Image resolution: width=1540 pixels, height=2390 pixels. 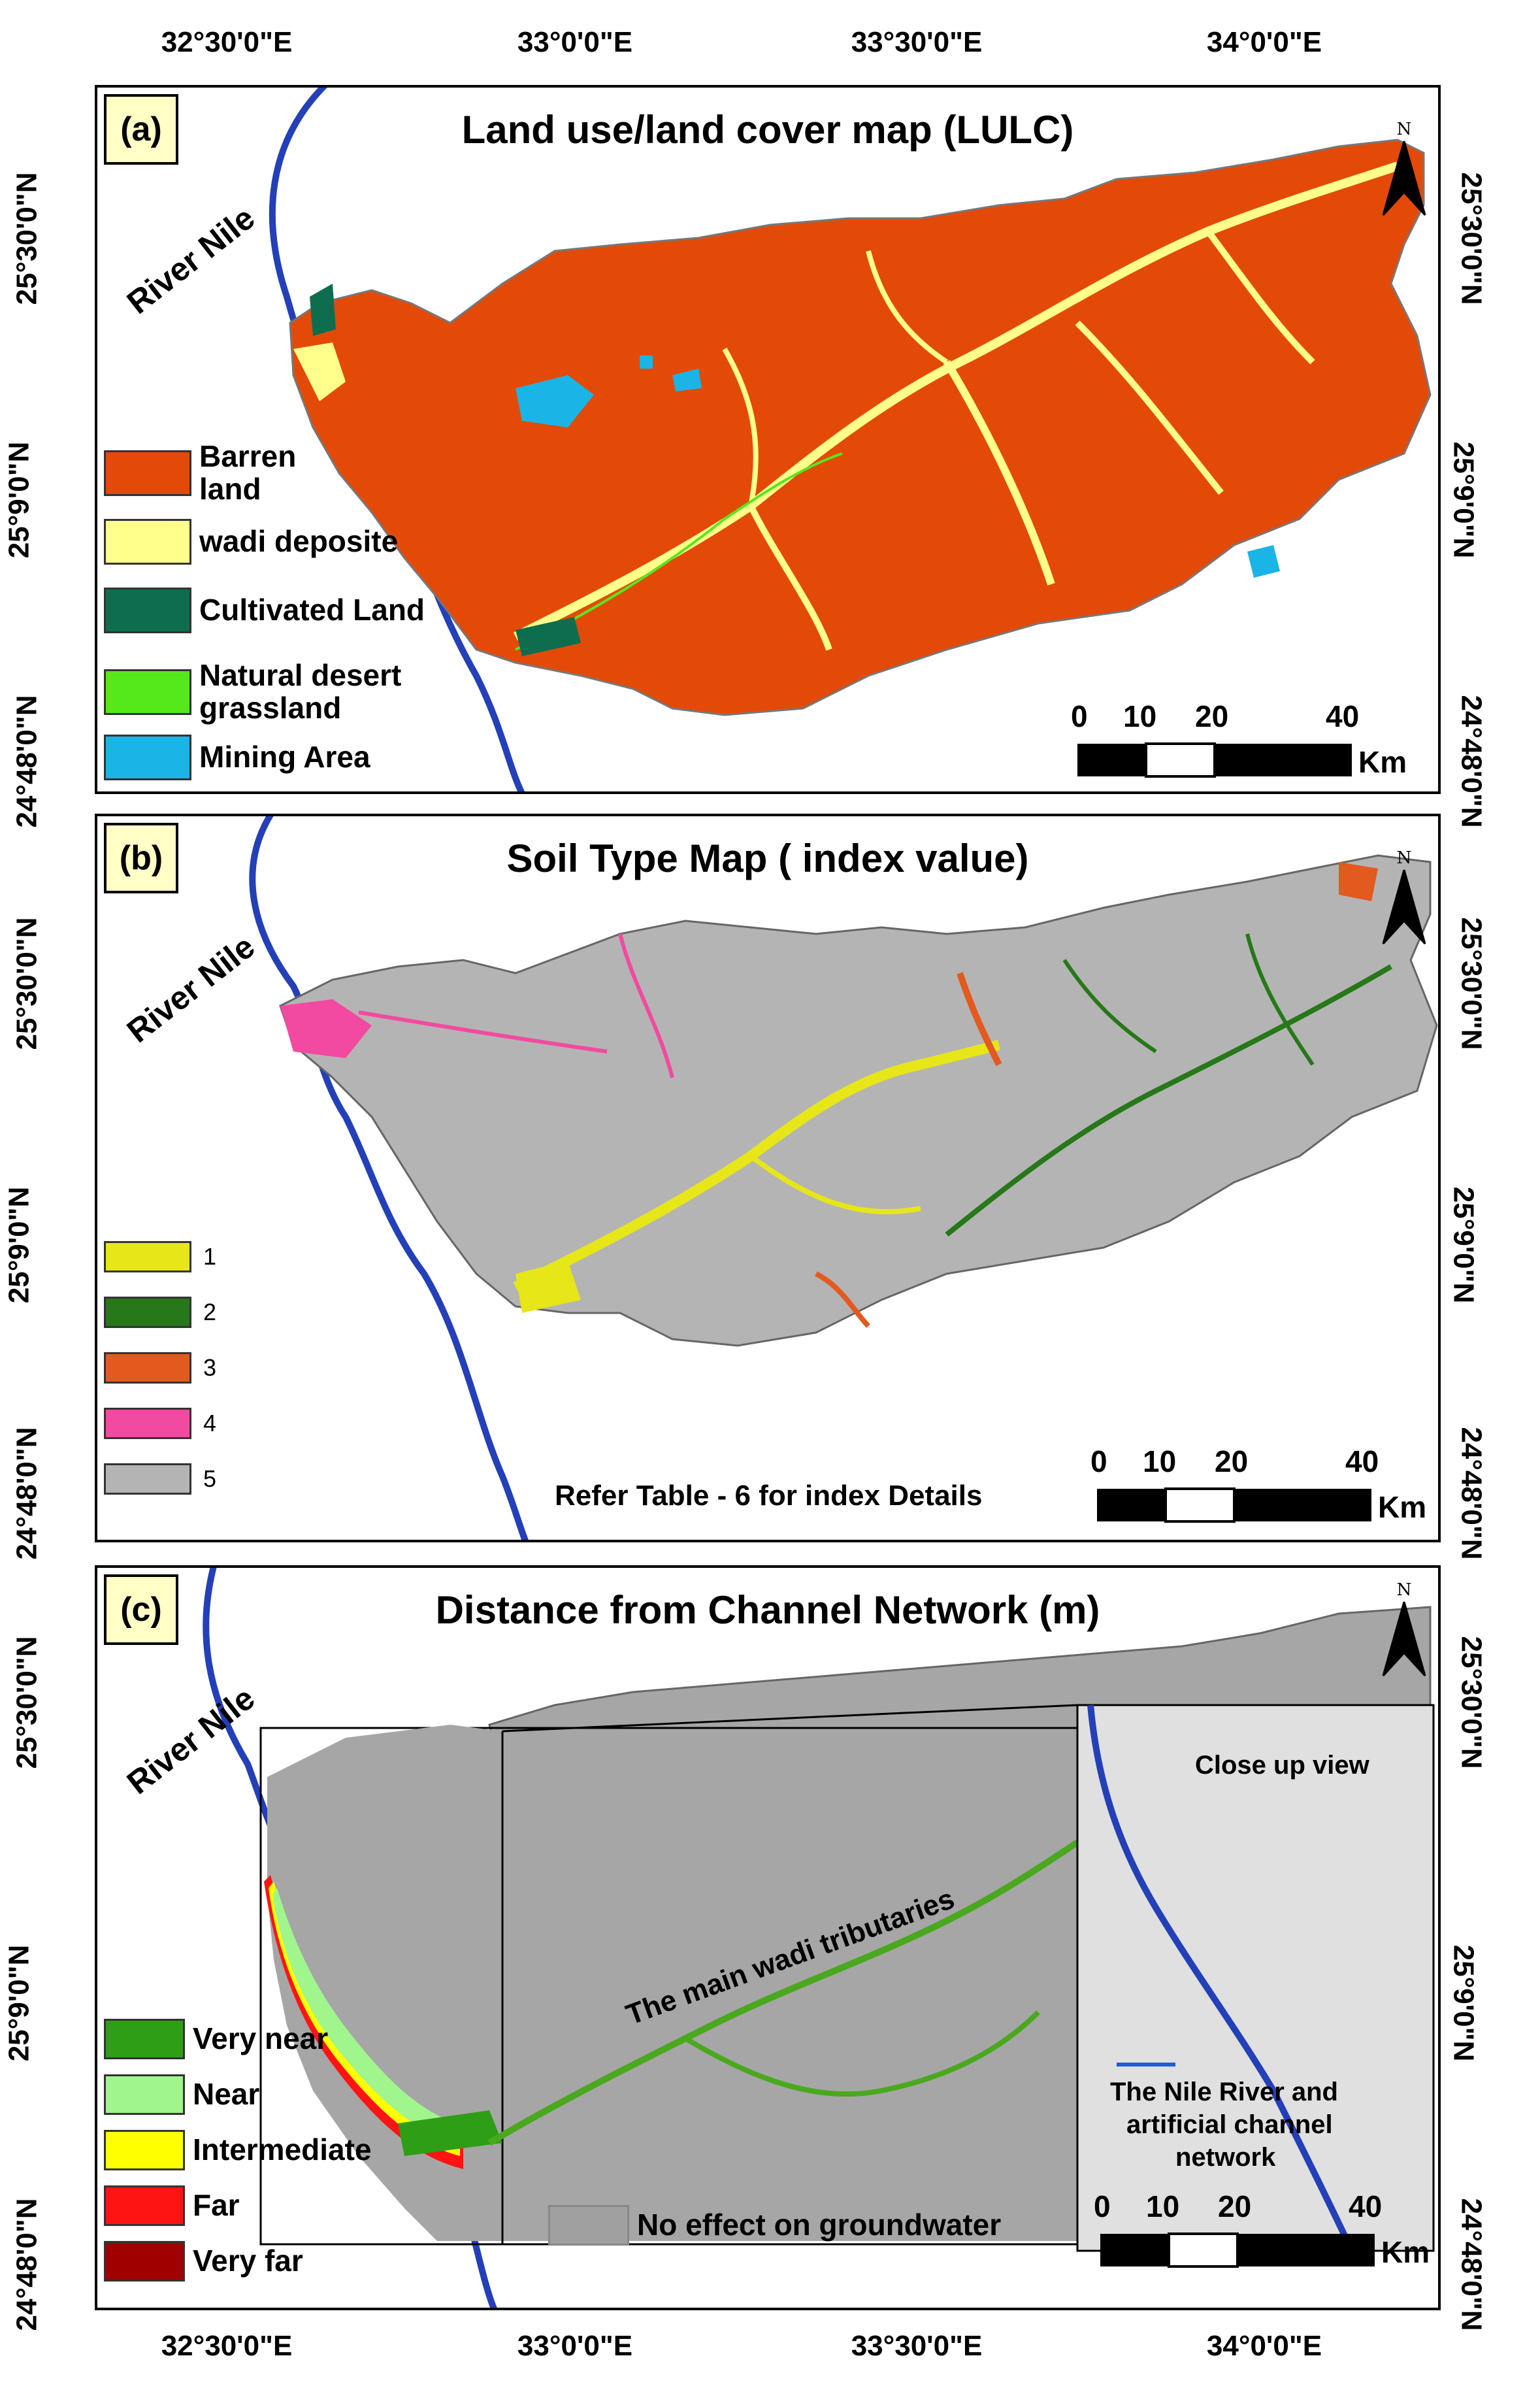 I want to click on scale-c-tick-20: 20, so click(x=1235, y=2206).